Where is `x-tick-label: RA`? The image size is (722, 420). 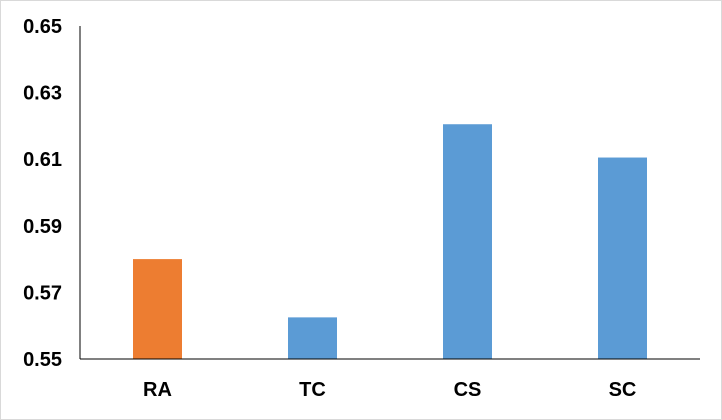
x-tick-label: RA is located at coordinates (157, 390).